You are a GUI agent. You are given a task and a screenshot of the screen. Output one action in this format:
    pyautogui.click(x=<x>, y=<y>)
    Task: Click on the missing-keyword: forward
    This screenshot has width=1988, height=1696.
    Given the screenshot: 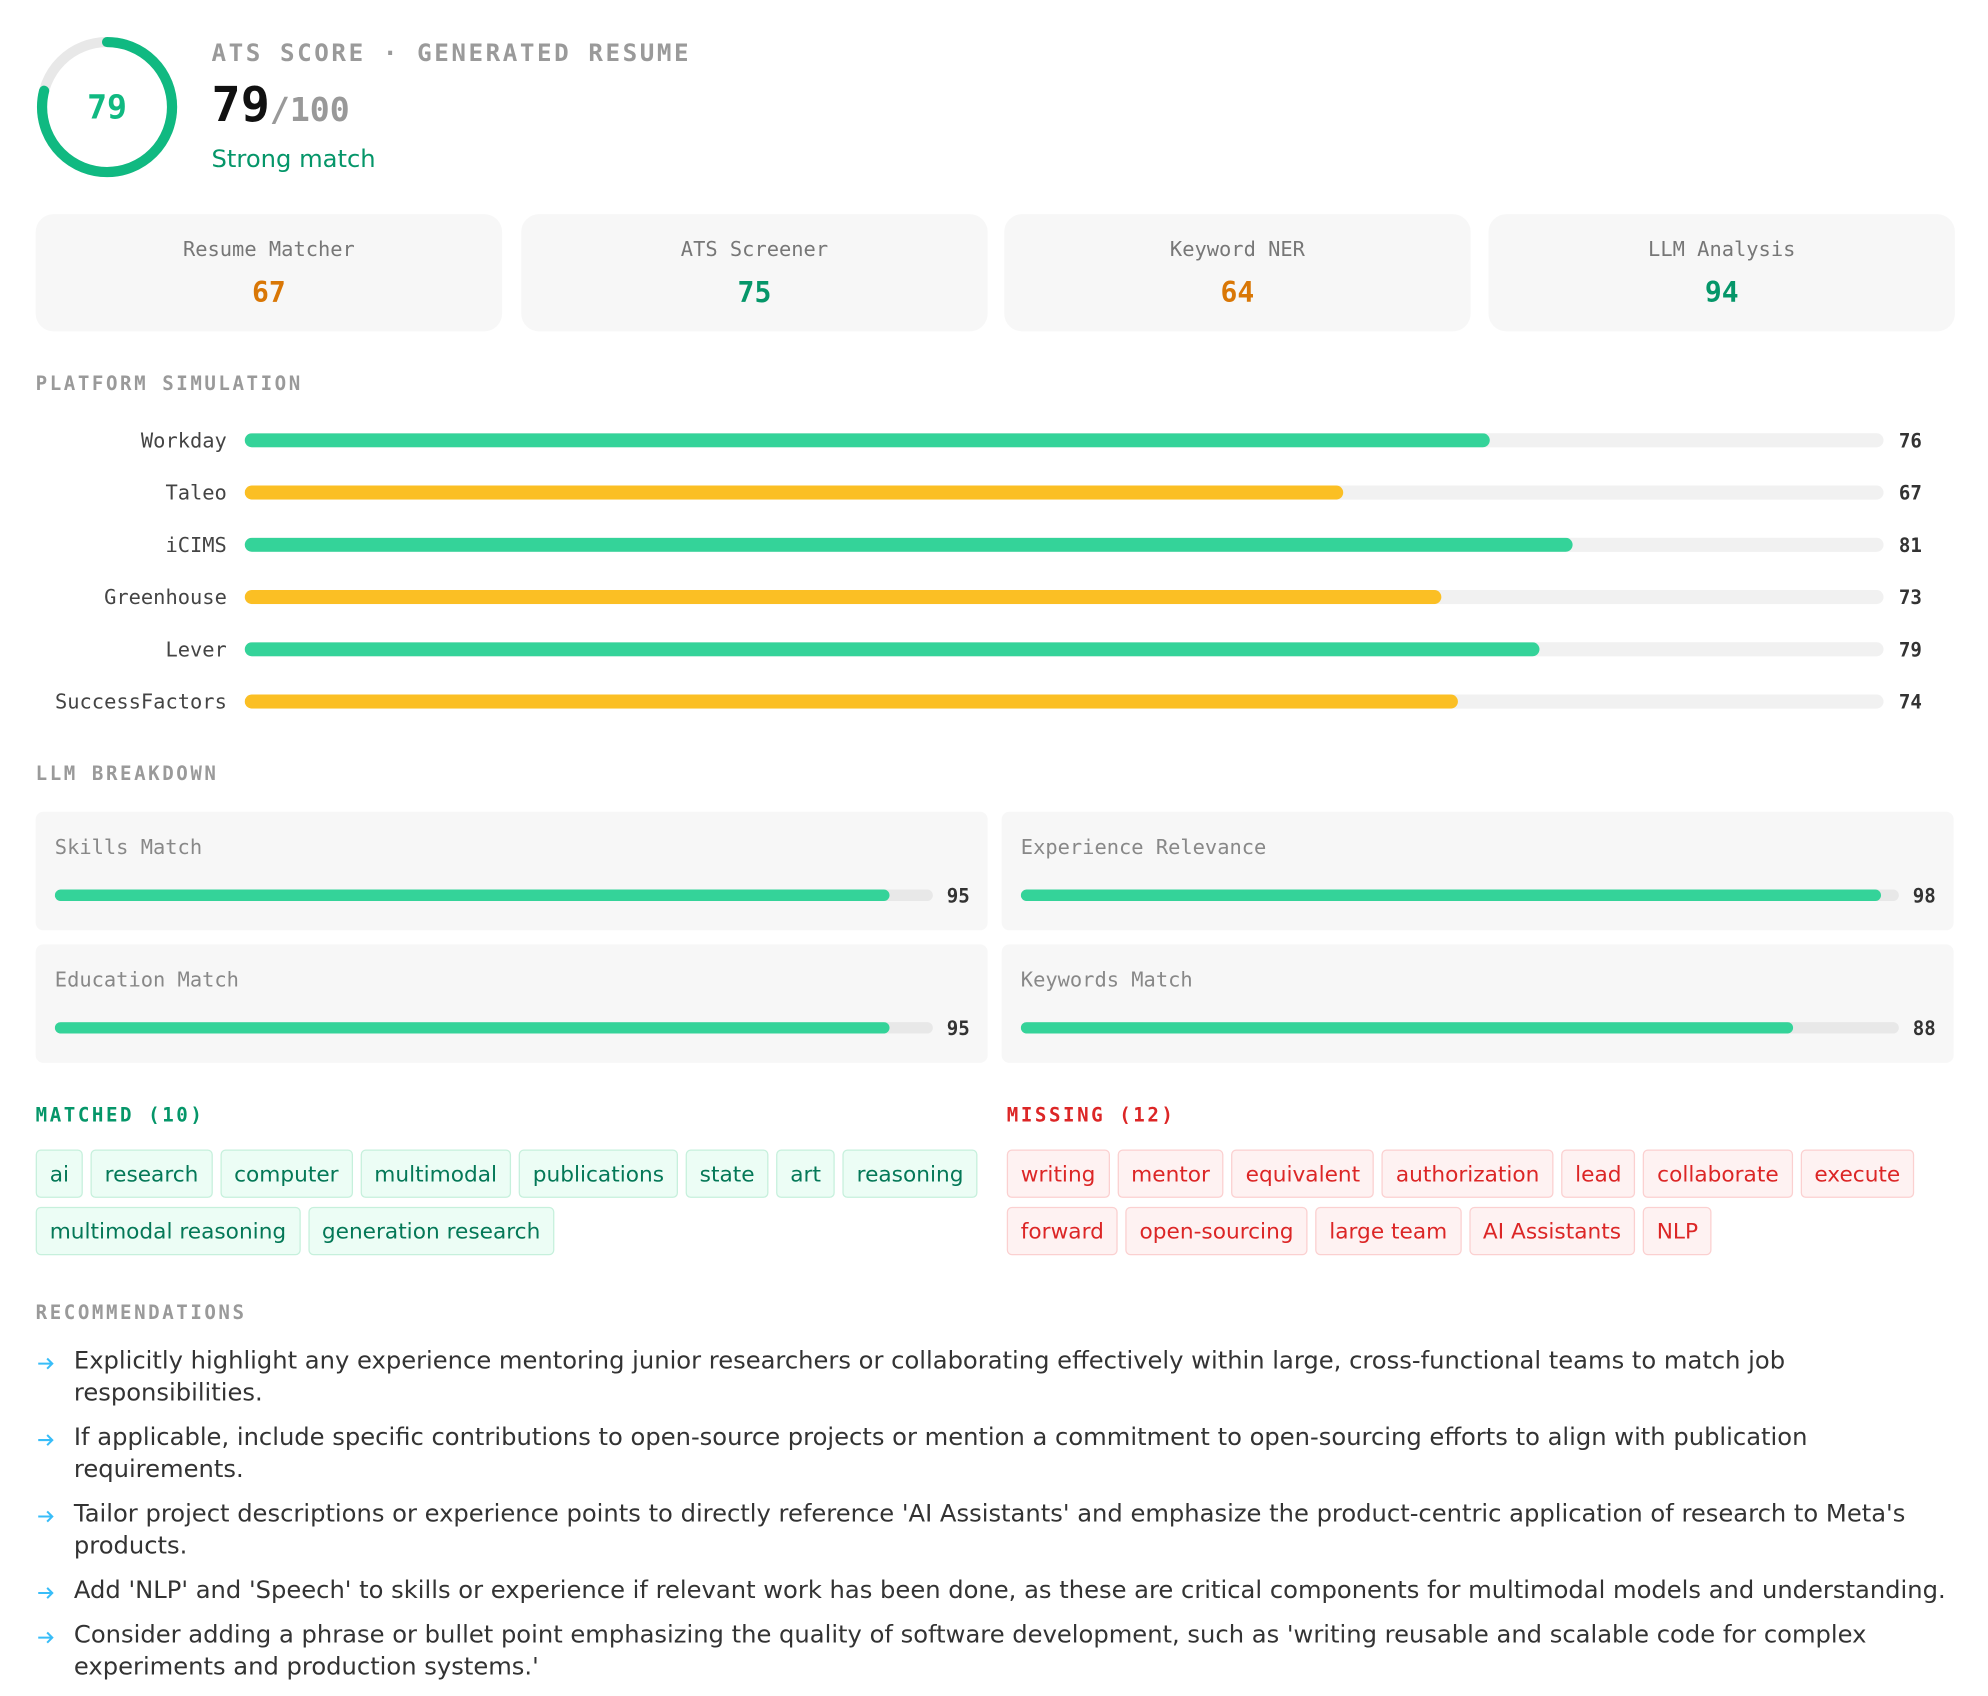 What is the action you would take?
    pyautogui.click(x=1062, y=1231)
    